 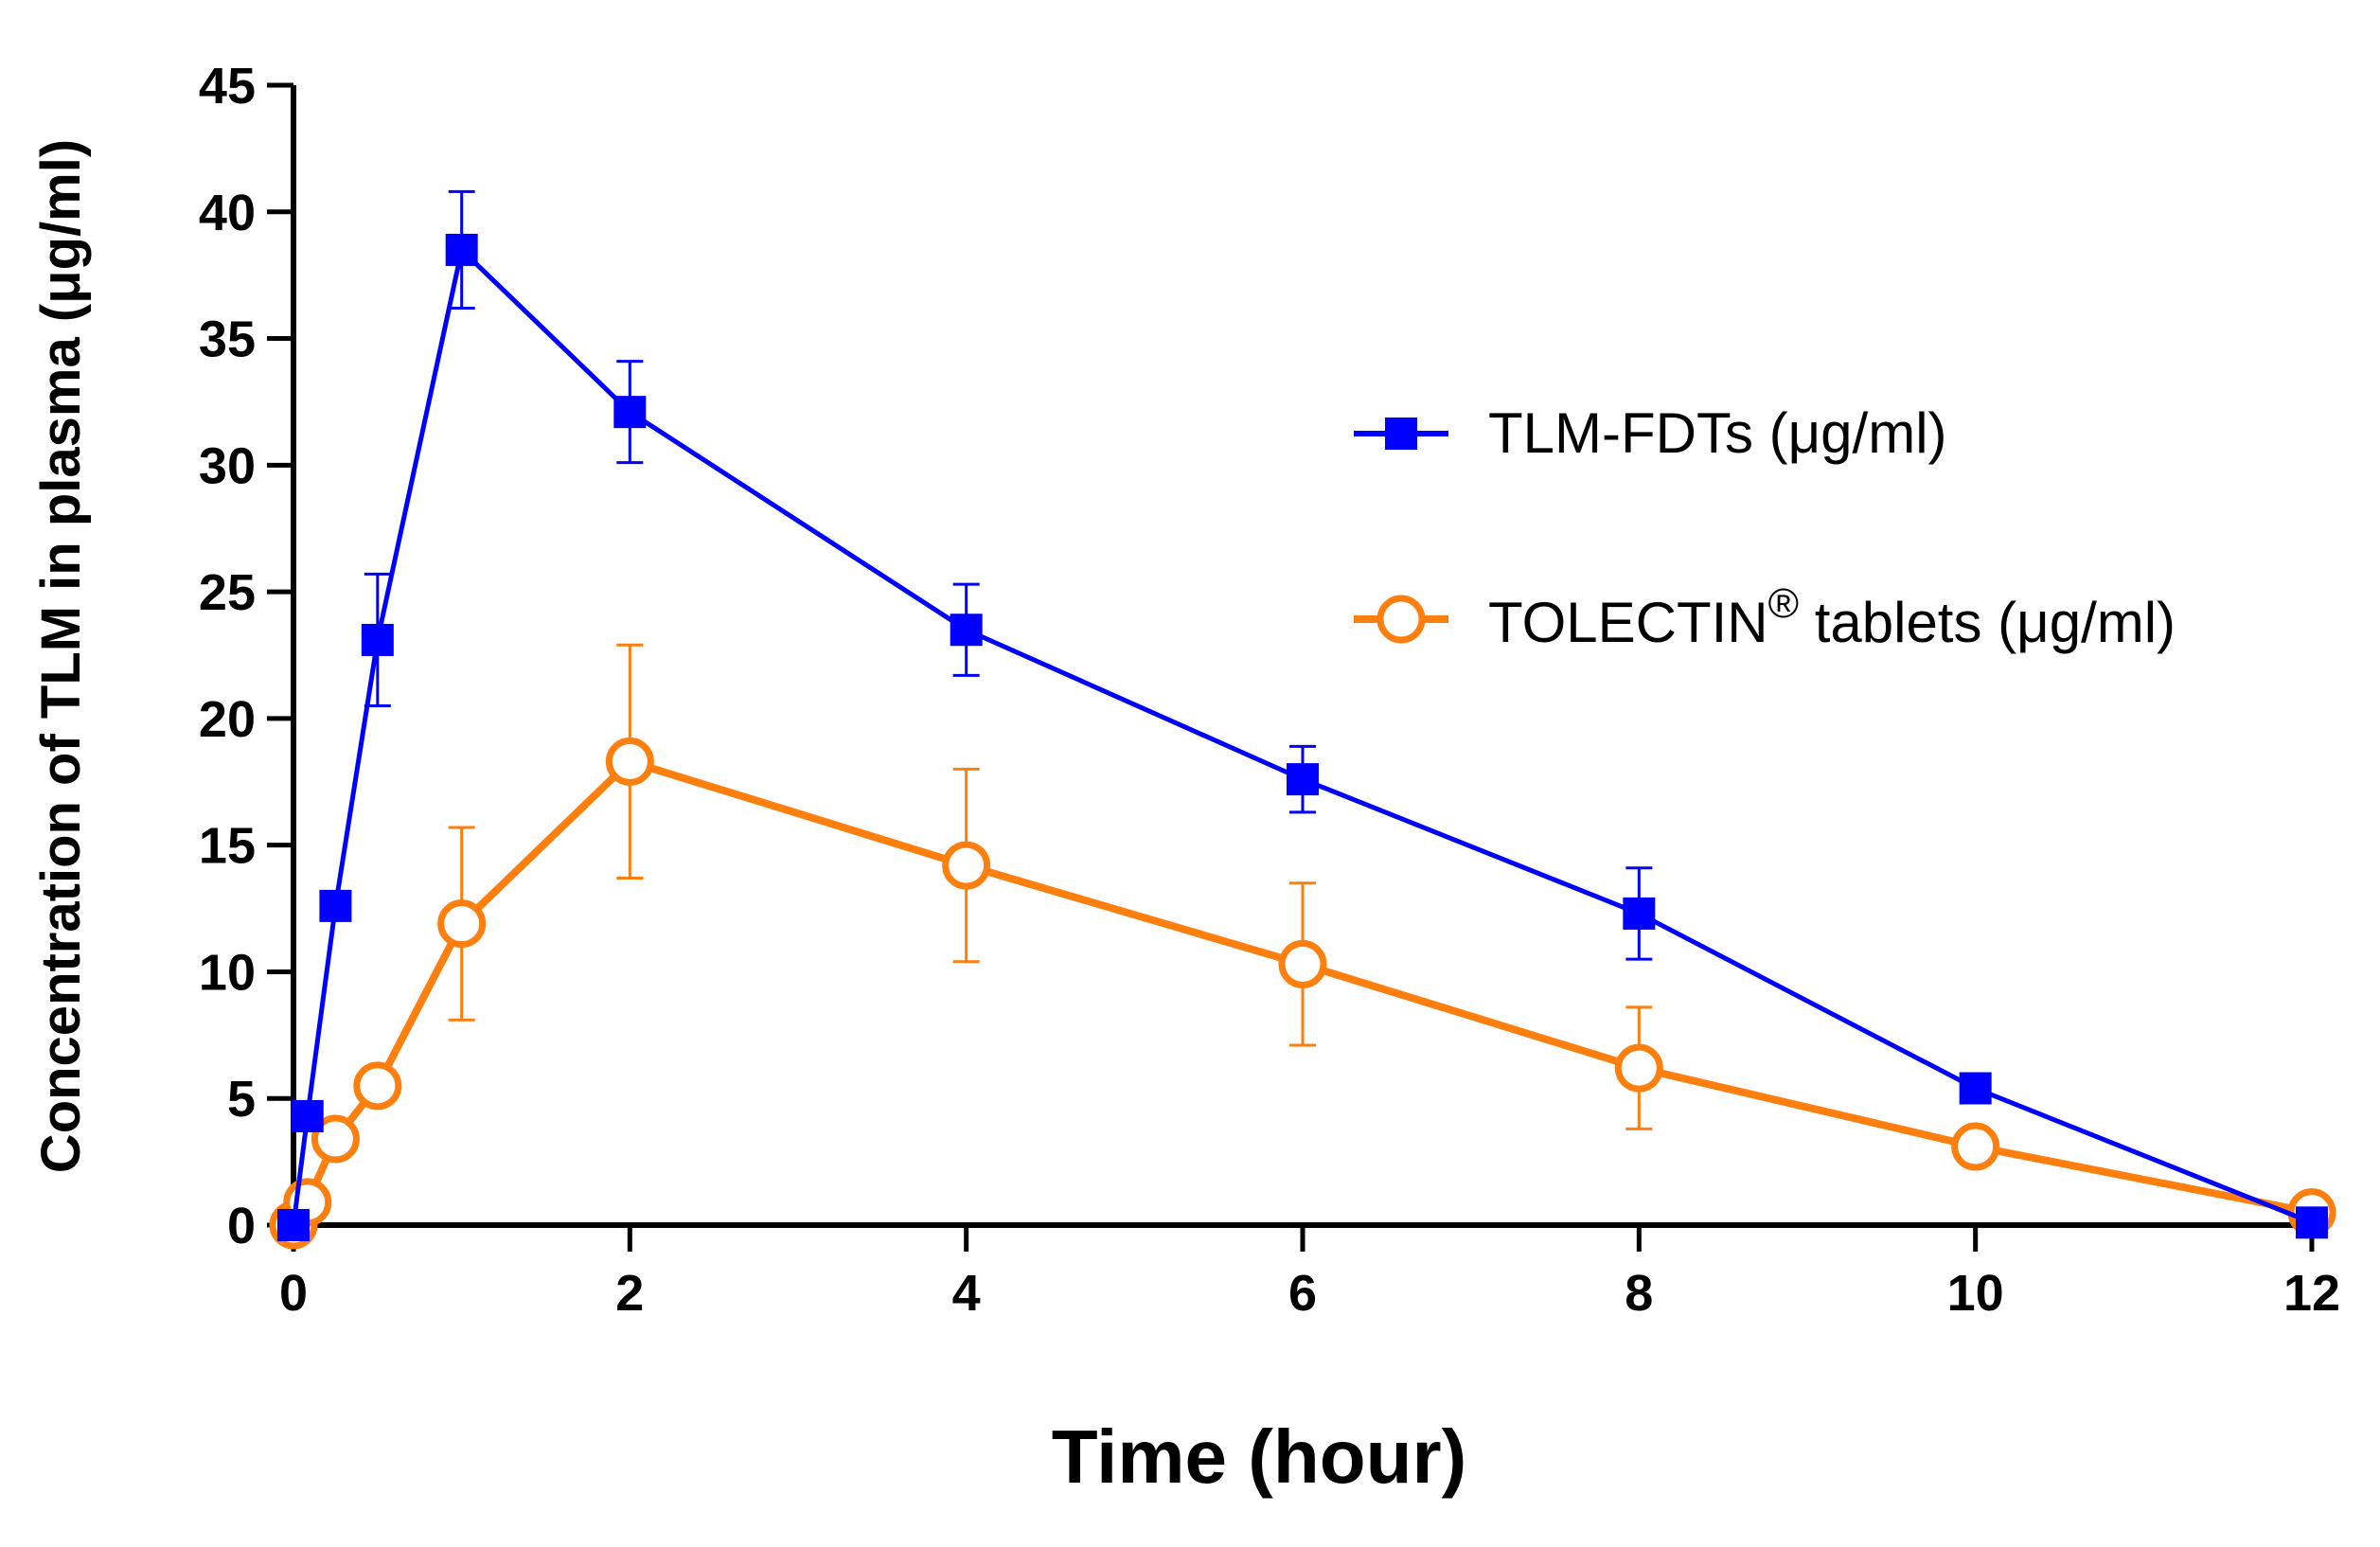 I want to click on y-tick-label: 25, so click(x=227, y=592).